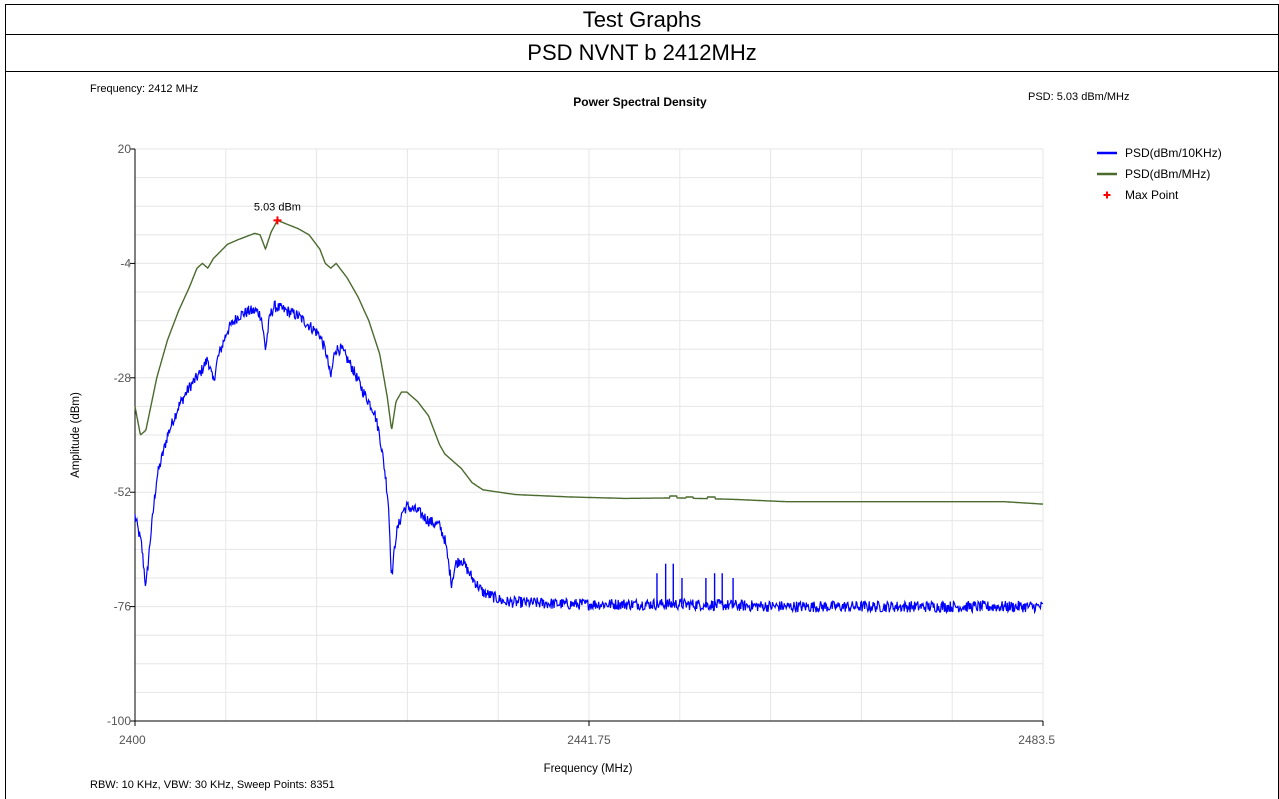  I want to click on x-tick-label: 2400, so click(132, 740).